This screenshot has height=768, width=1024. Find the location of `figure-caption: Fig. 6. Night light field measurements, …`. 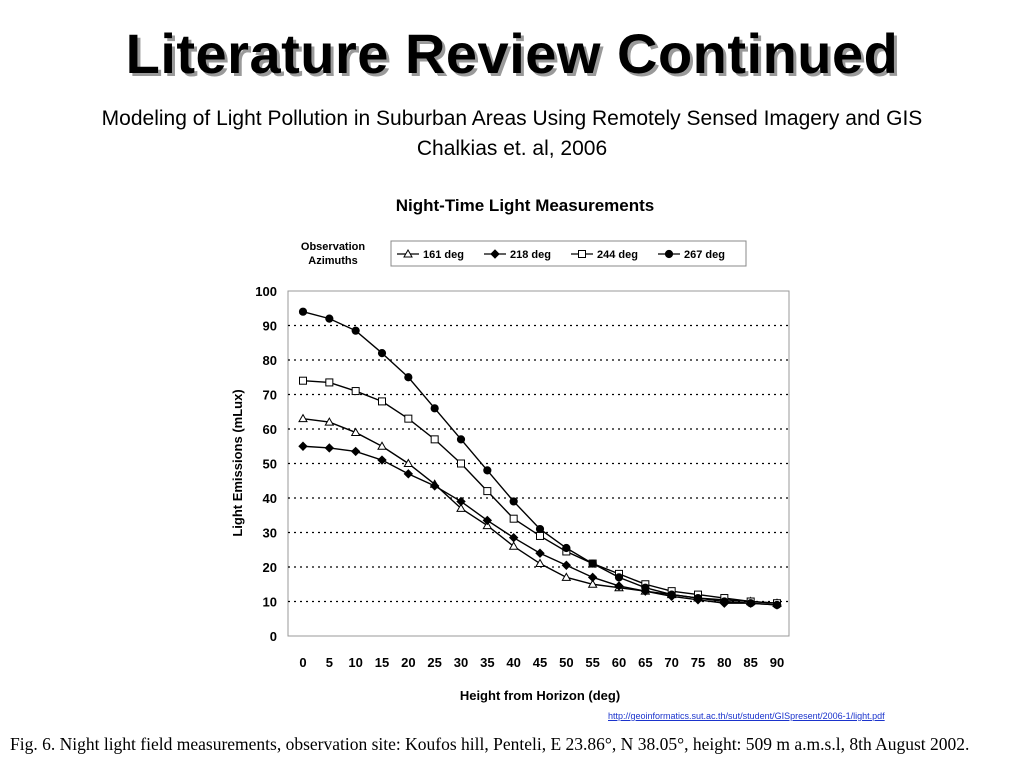

figure-caption: Fig. 6. Night light field measurements, … is located at coordinates (490, 744).